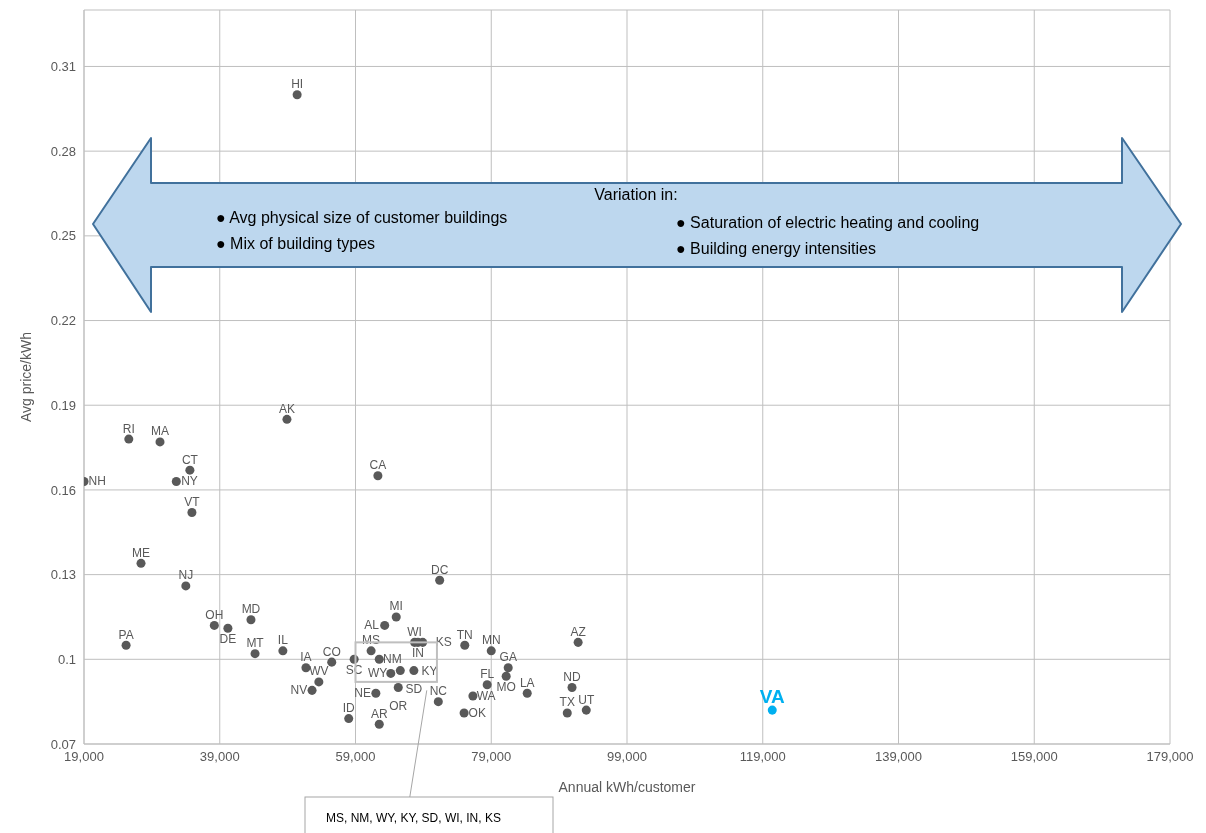 This screenshot has height=833, width=1206. I want to click on x-axis-title: Annual kWh/customer, so click(627, 787).